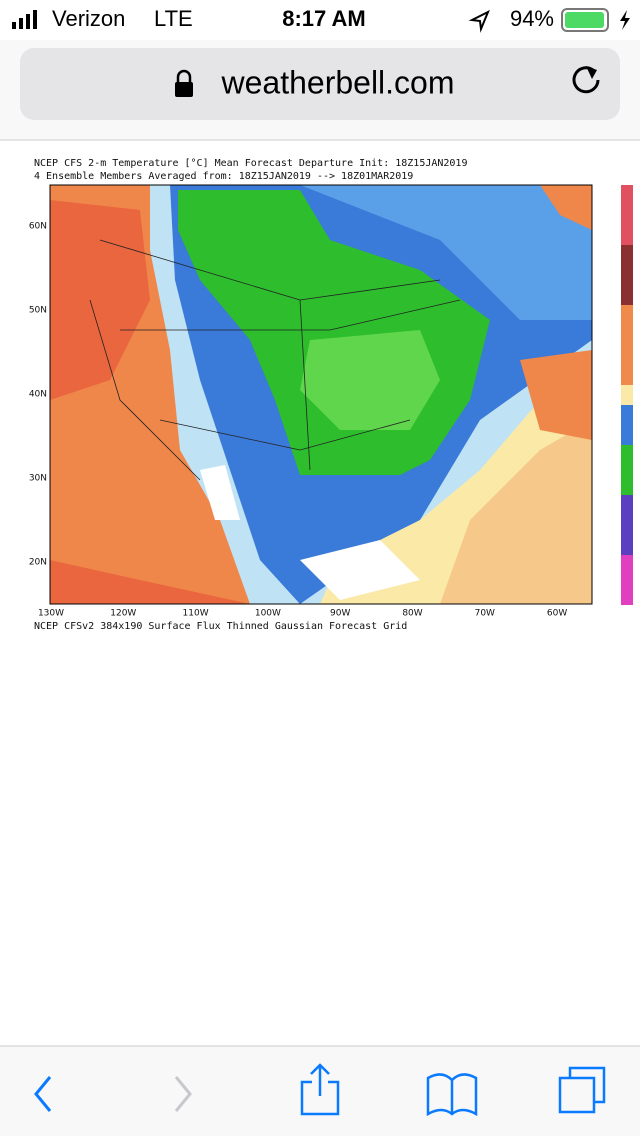 The image size is (640, 1136). What do you see at coordinates (123, 614) in the screenshot?
I see `longitude-label: 120W` at bounding box center [123, 614].